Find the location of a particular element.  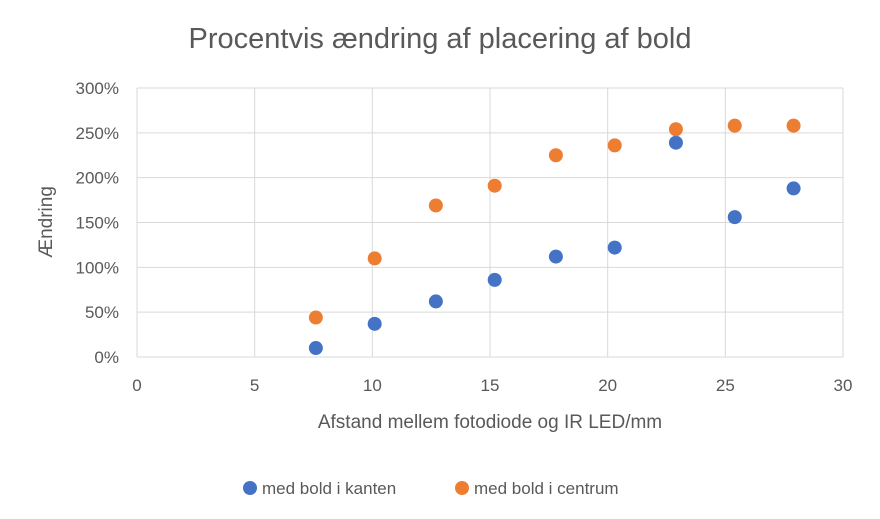

y-tick-label: 200% is located at coordinates (97, 178).